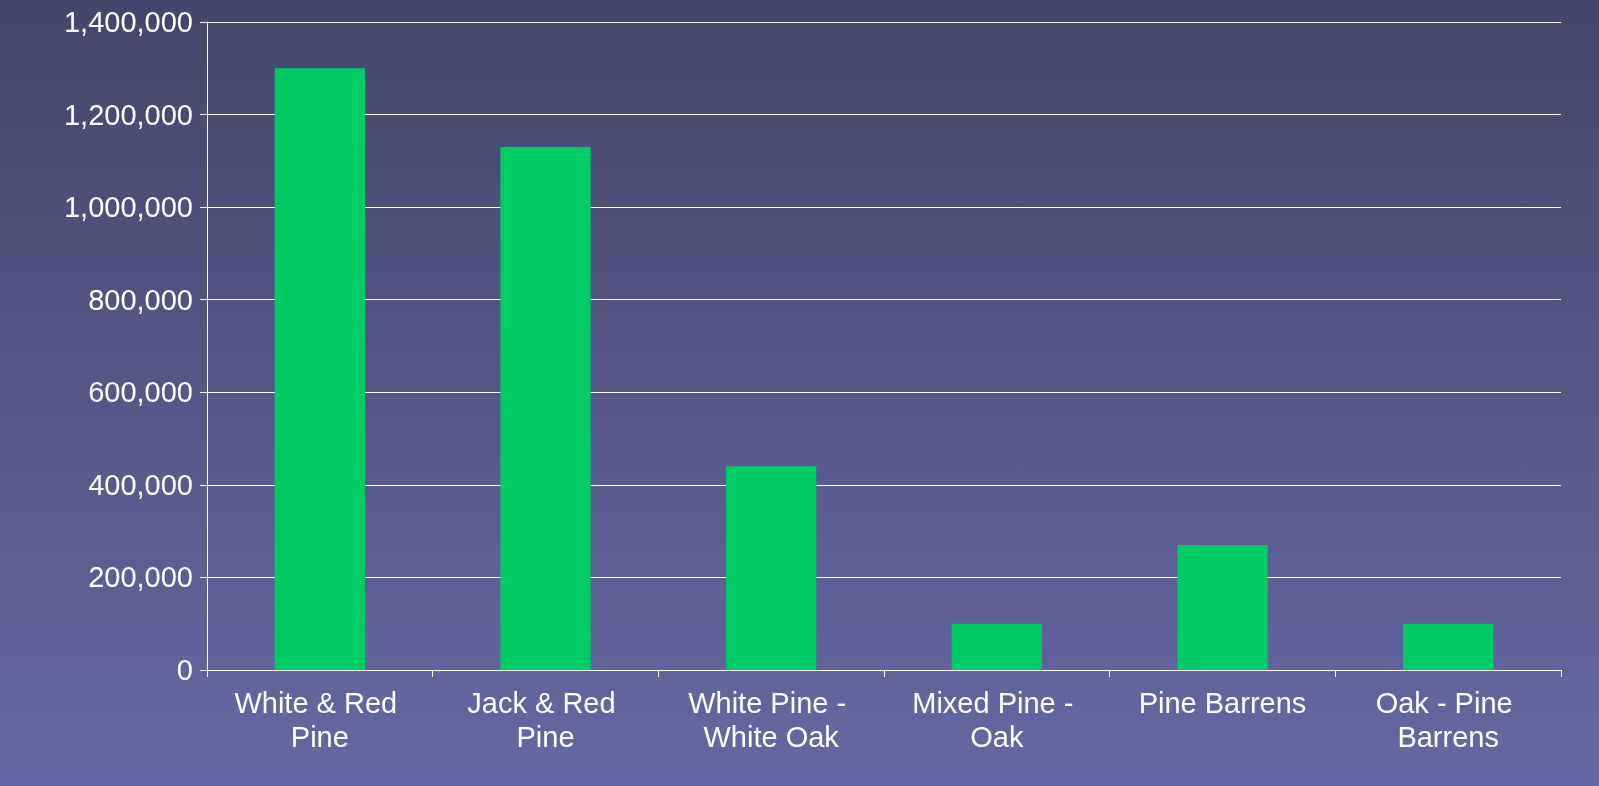  Describe the element at coordinates (545, 720) in the screenshot. I see `x-tick-label: Jack & Red Pine` at that location.